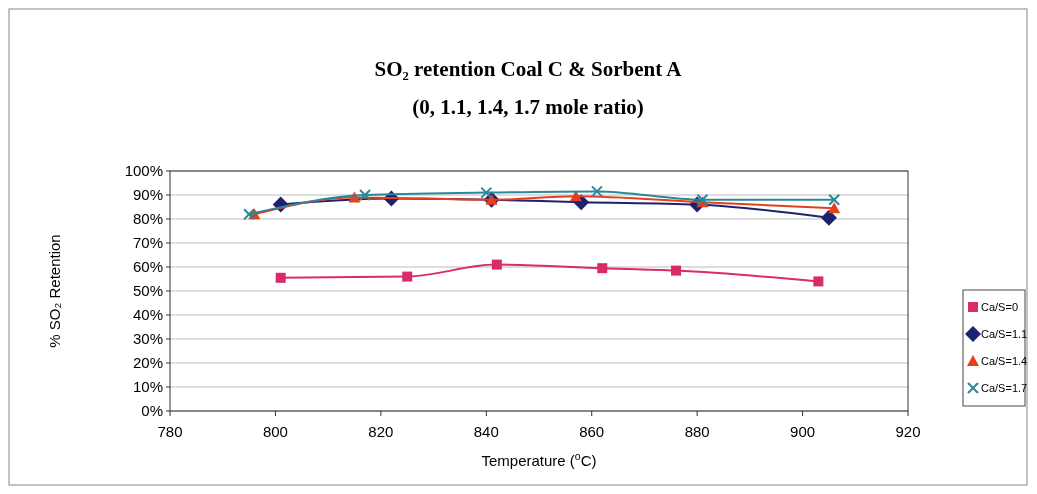 This screenshot has width=1037, height=494. Describe the element at coordinates (147, 339) in the screenshot. I see `y-tick-label: 30%` at that location.